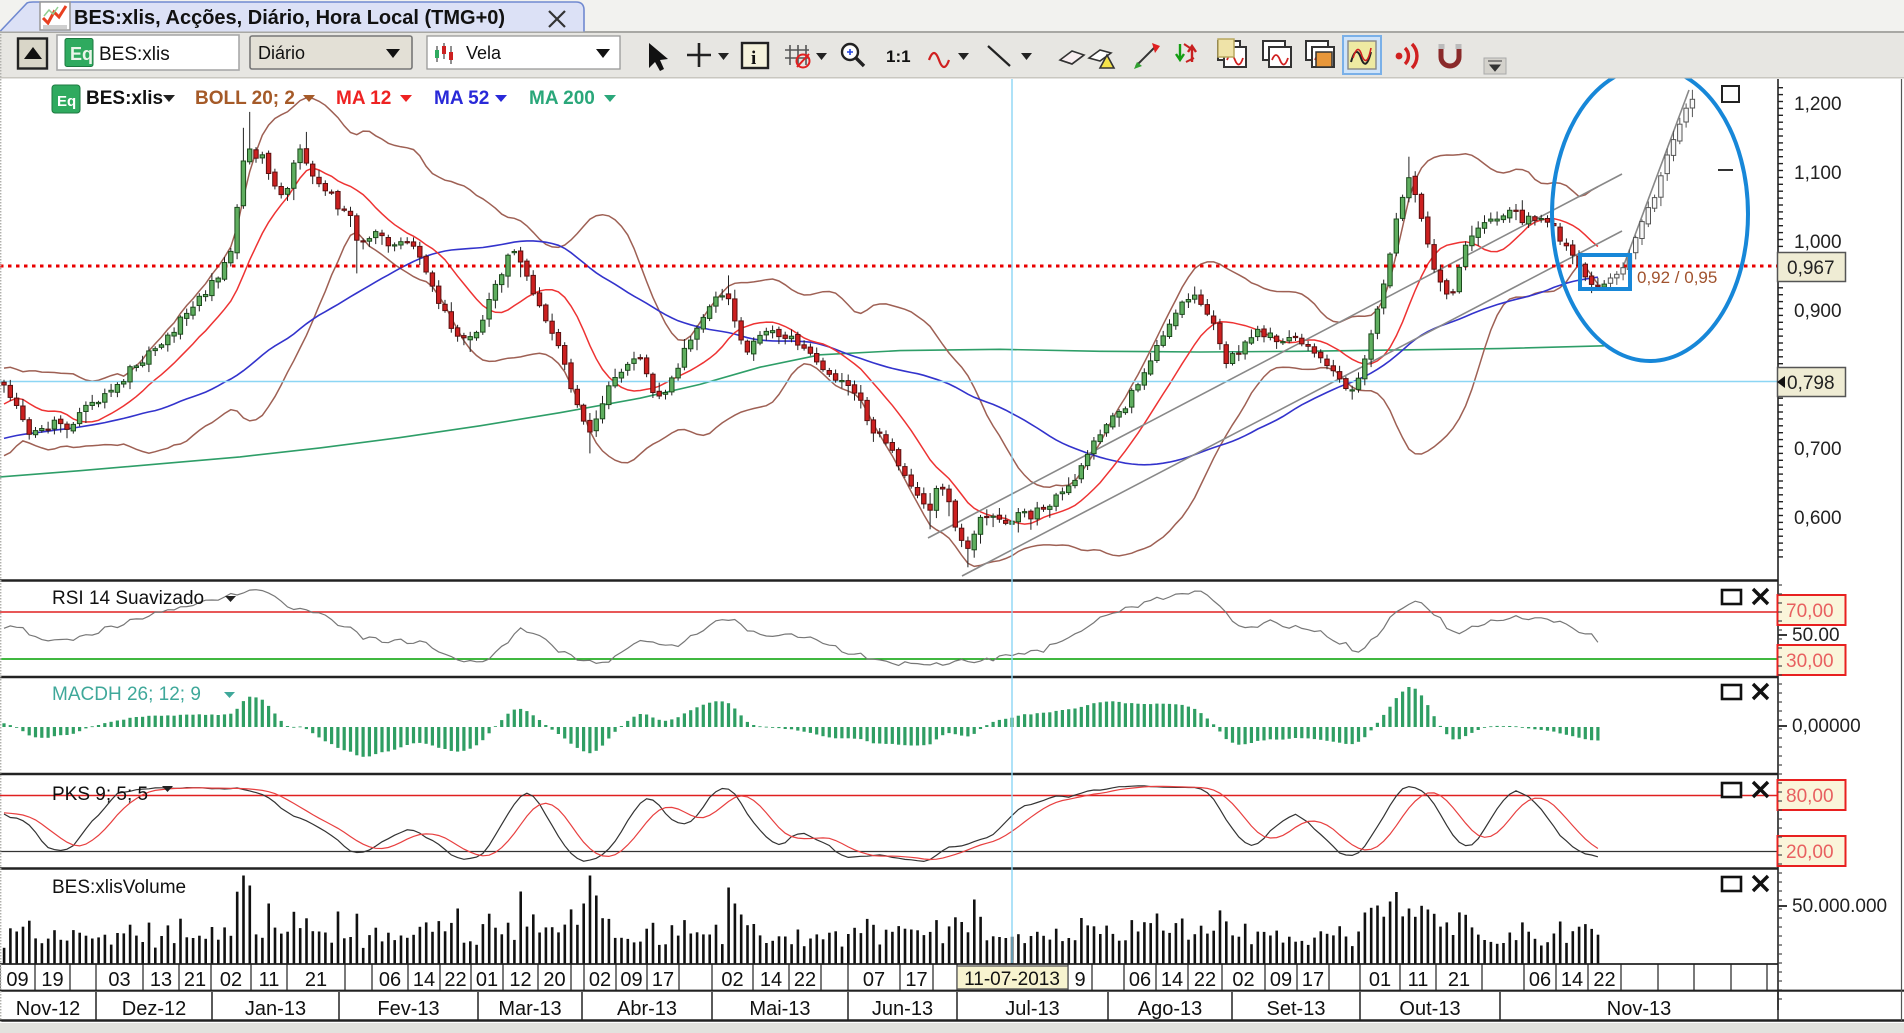 This screenshot has height=1033, width=1904. I want to click on svg-text: Abr-13, so click(647, 1009).